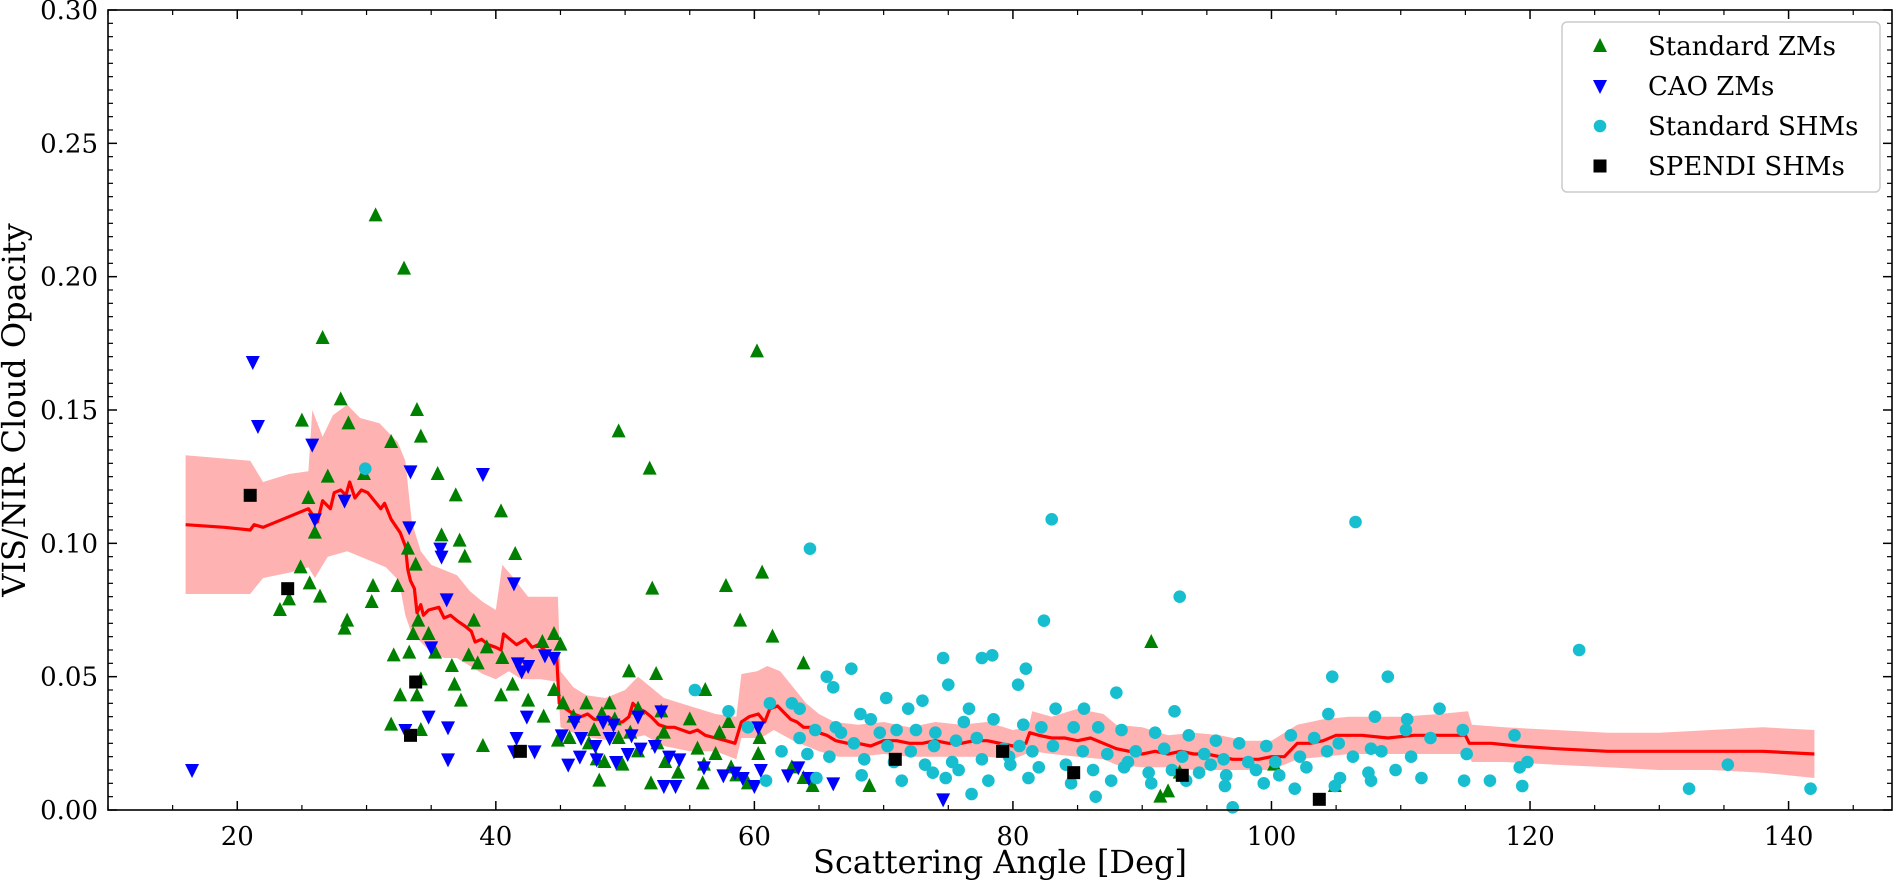  Describe the element at coordinates (495, 837) in the screenshot. I see `x-tick-label: 40` at that location.